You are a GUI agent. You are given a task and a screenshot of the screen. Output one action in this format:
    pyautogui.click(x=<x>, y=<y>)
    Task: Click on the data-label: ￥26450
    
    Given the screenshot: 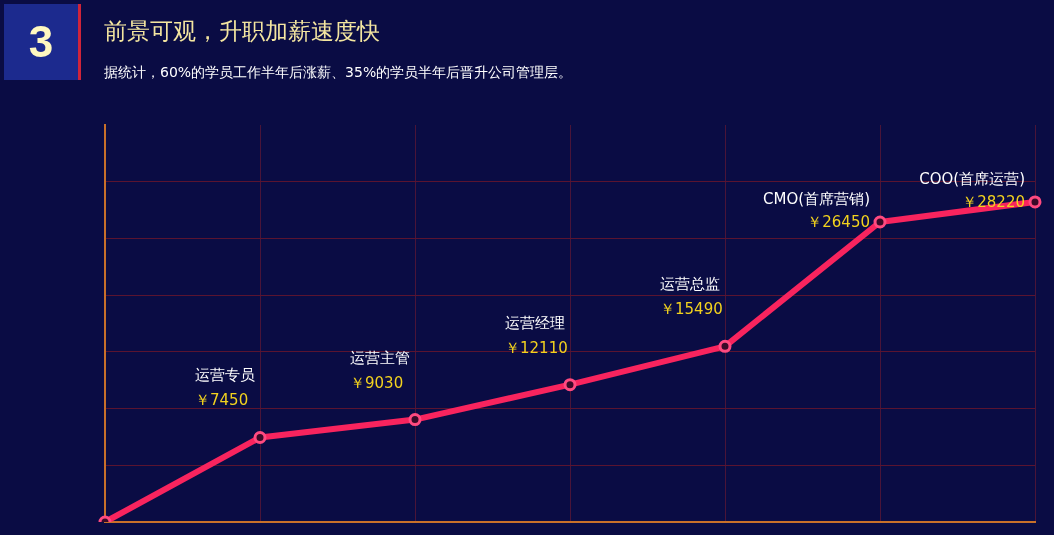 What is the action you would take?
    pyautogui.click(x=838, y=221)
    